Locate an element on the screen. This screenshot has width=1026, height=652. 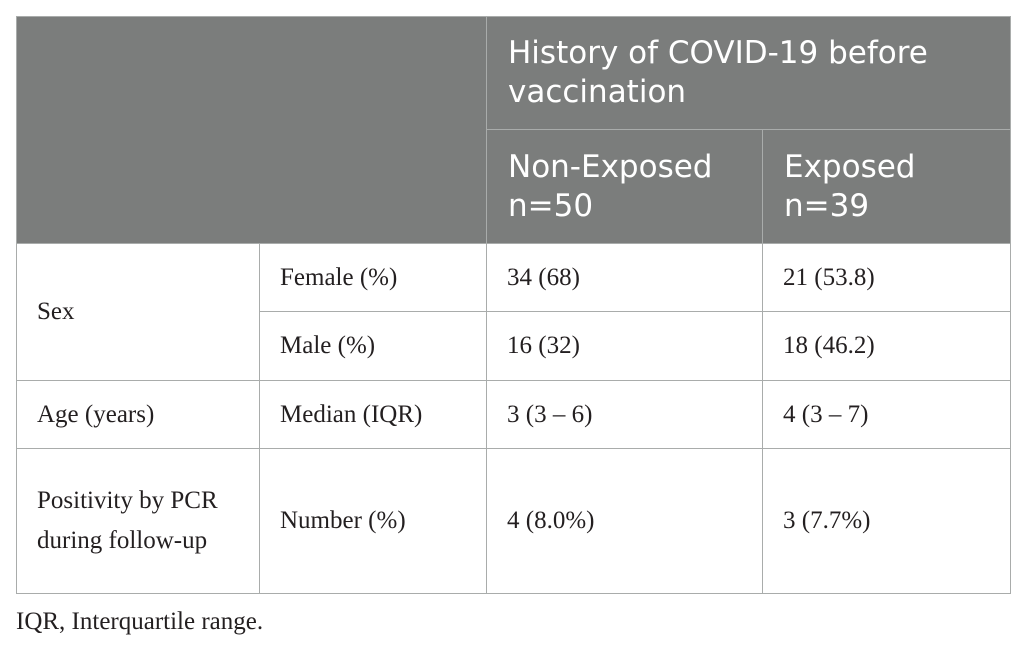
cell-exposed: 21 (53.8) is located at coordinates (886, 277).